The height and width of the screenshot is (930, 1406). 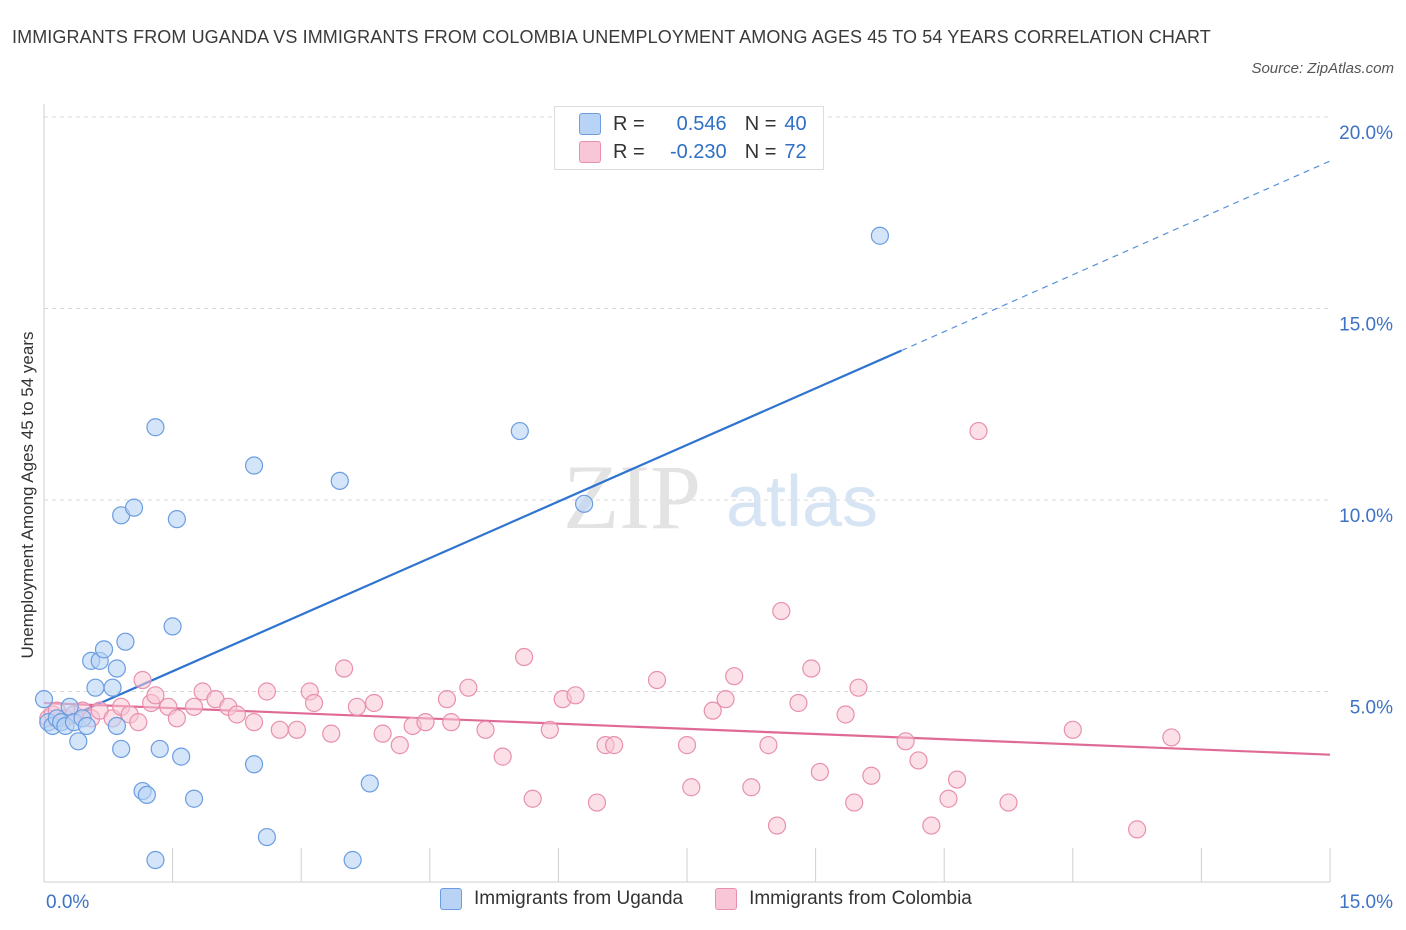 I want to click on series-name: Immigrants from Colombia, so click(x=860, y=898).